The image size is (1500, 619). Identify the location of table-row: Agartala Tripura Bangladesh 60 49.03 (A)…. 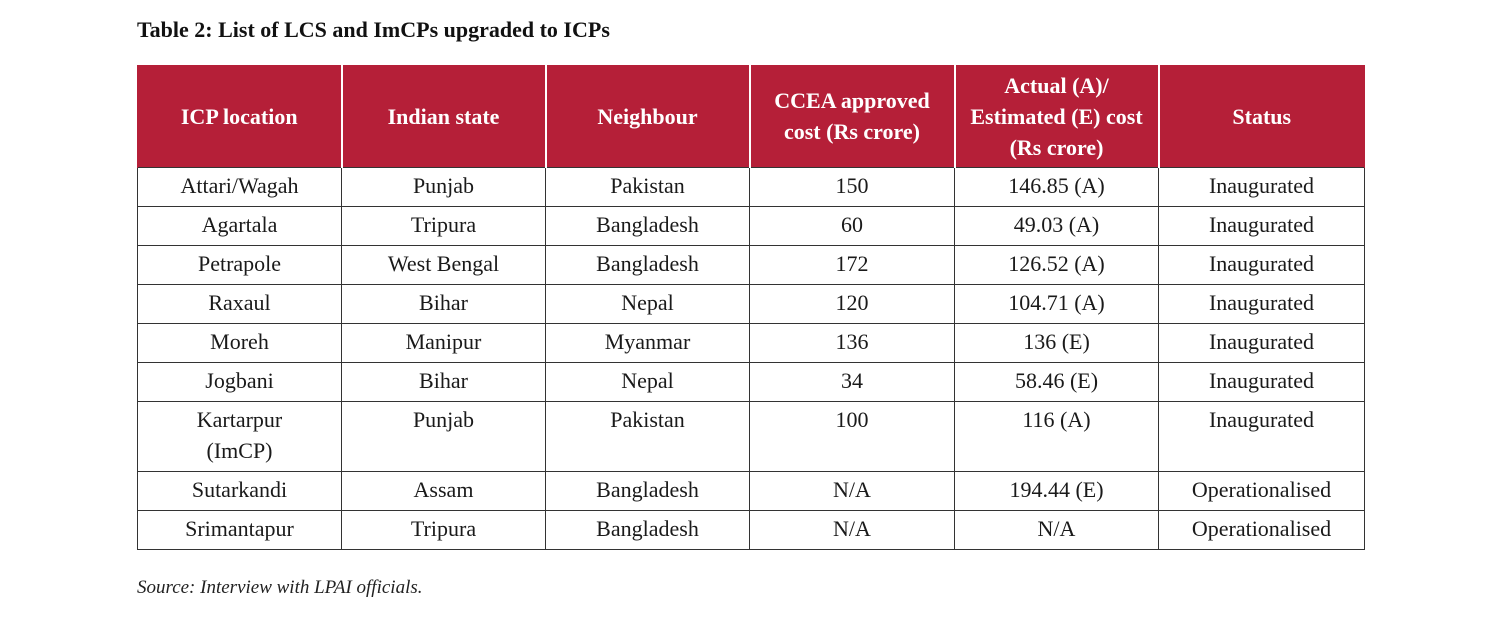
(751, 226).